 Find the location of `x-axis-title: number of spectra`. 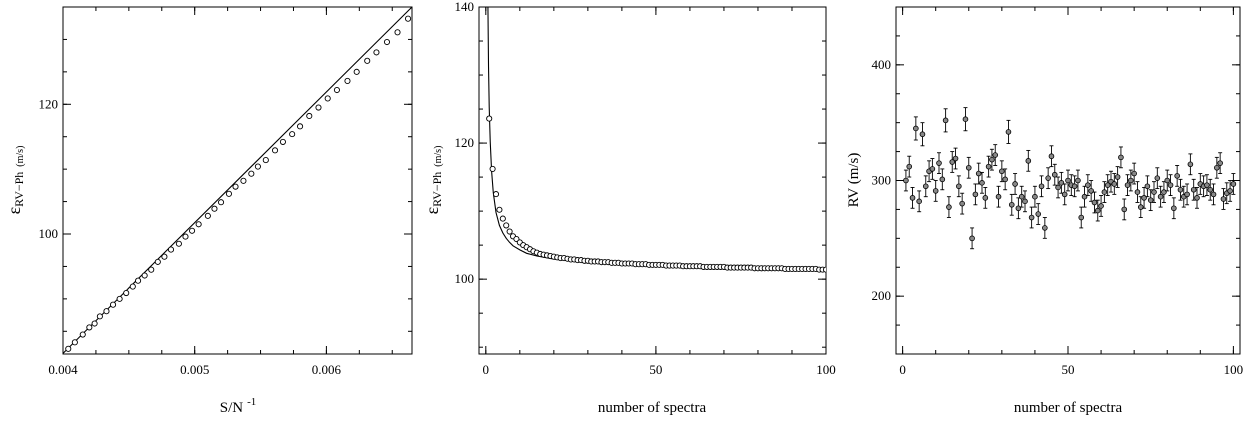

x-axis-title: number of spectra is located at coordinates (1068, 408).